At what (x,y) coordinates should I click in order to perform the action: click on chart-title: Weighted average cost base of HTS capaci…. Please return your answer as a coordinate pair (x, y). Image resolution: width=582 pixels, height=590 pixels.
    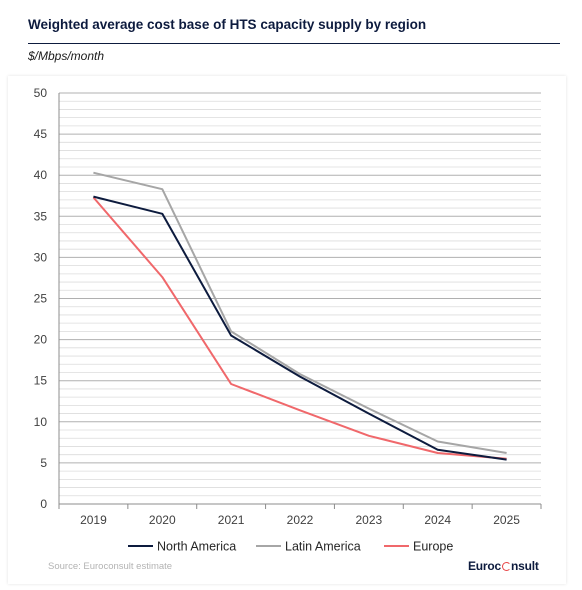
    Looking at the image, I should click on (227, 24).